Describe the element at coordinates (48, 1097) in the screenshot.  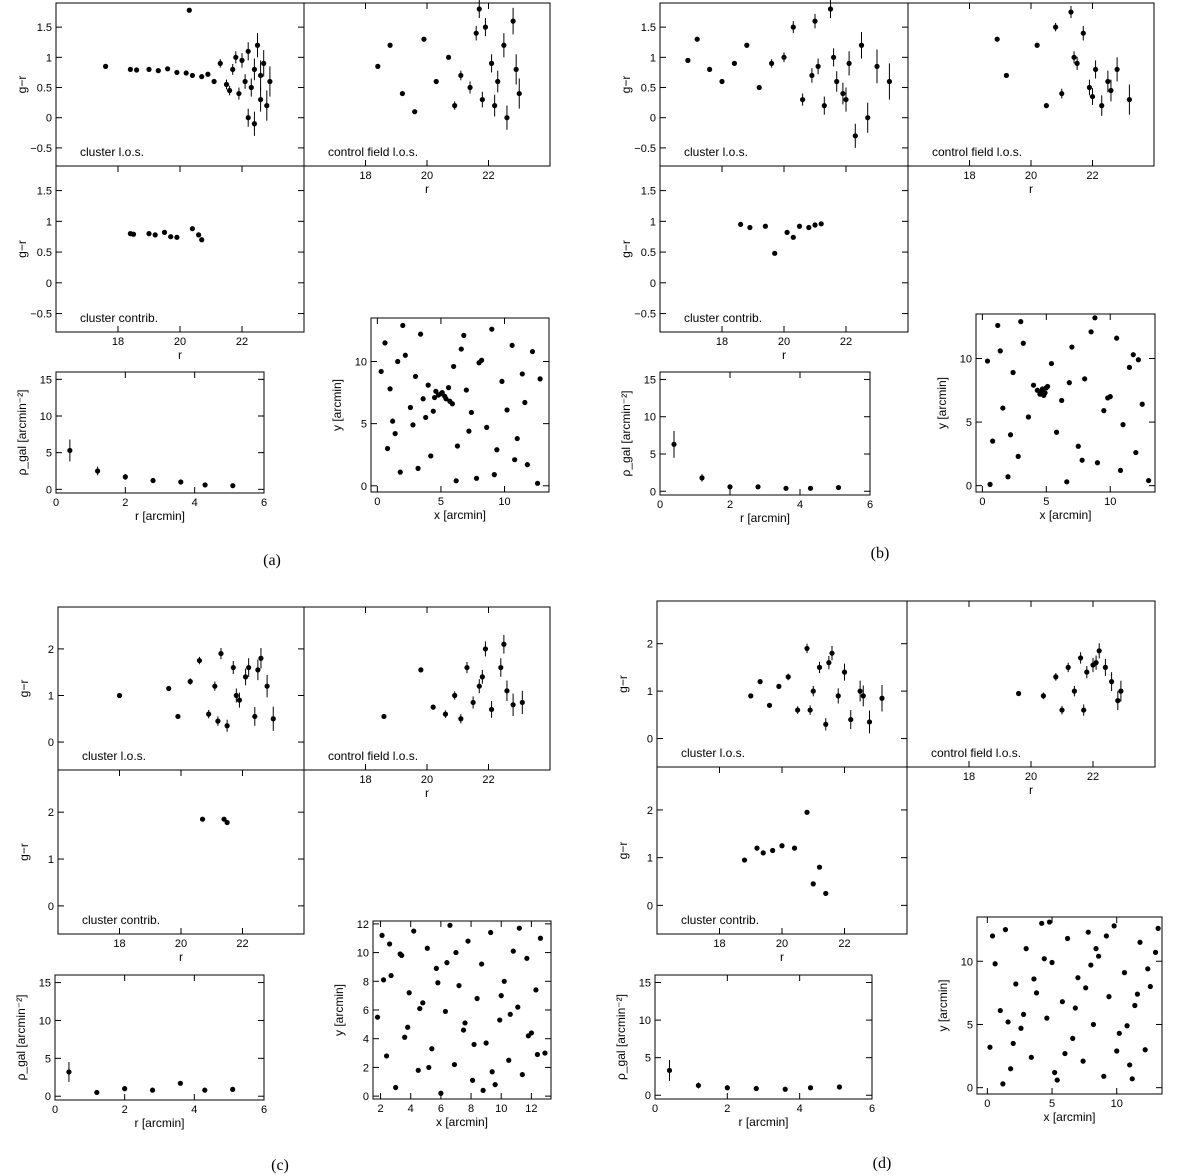
I see `panel-c-13-ytick-label: 0` at that location.